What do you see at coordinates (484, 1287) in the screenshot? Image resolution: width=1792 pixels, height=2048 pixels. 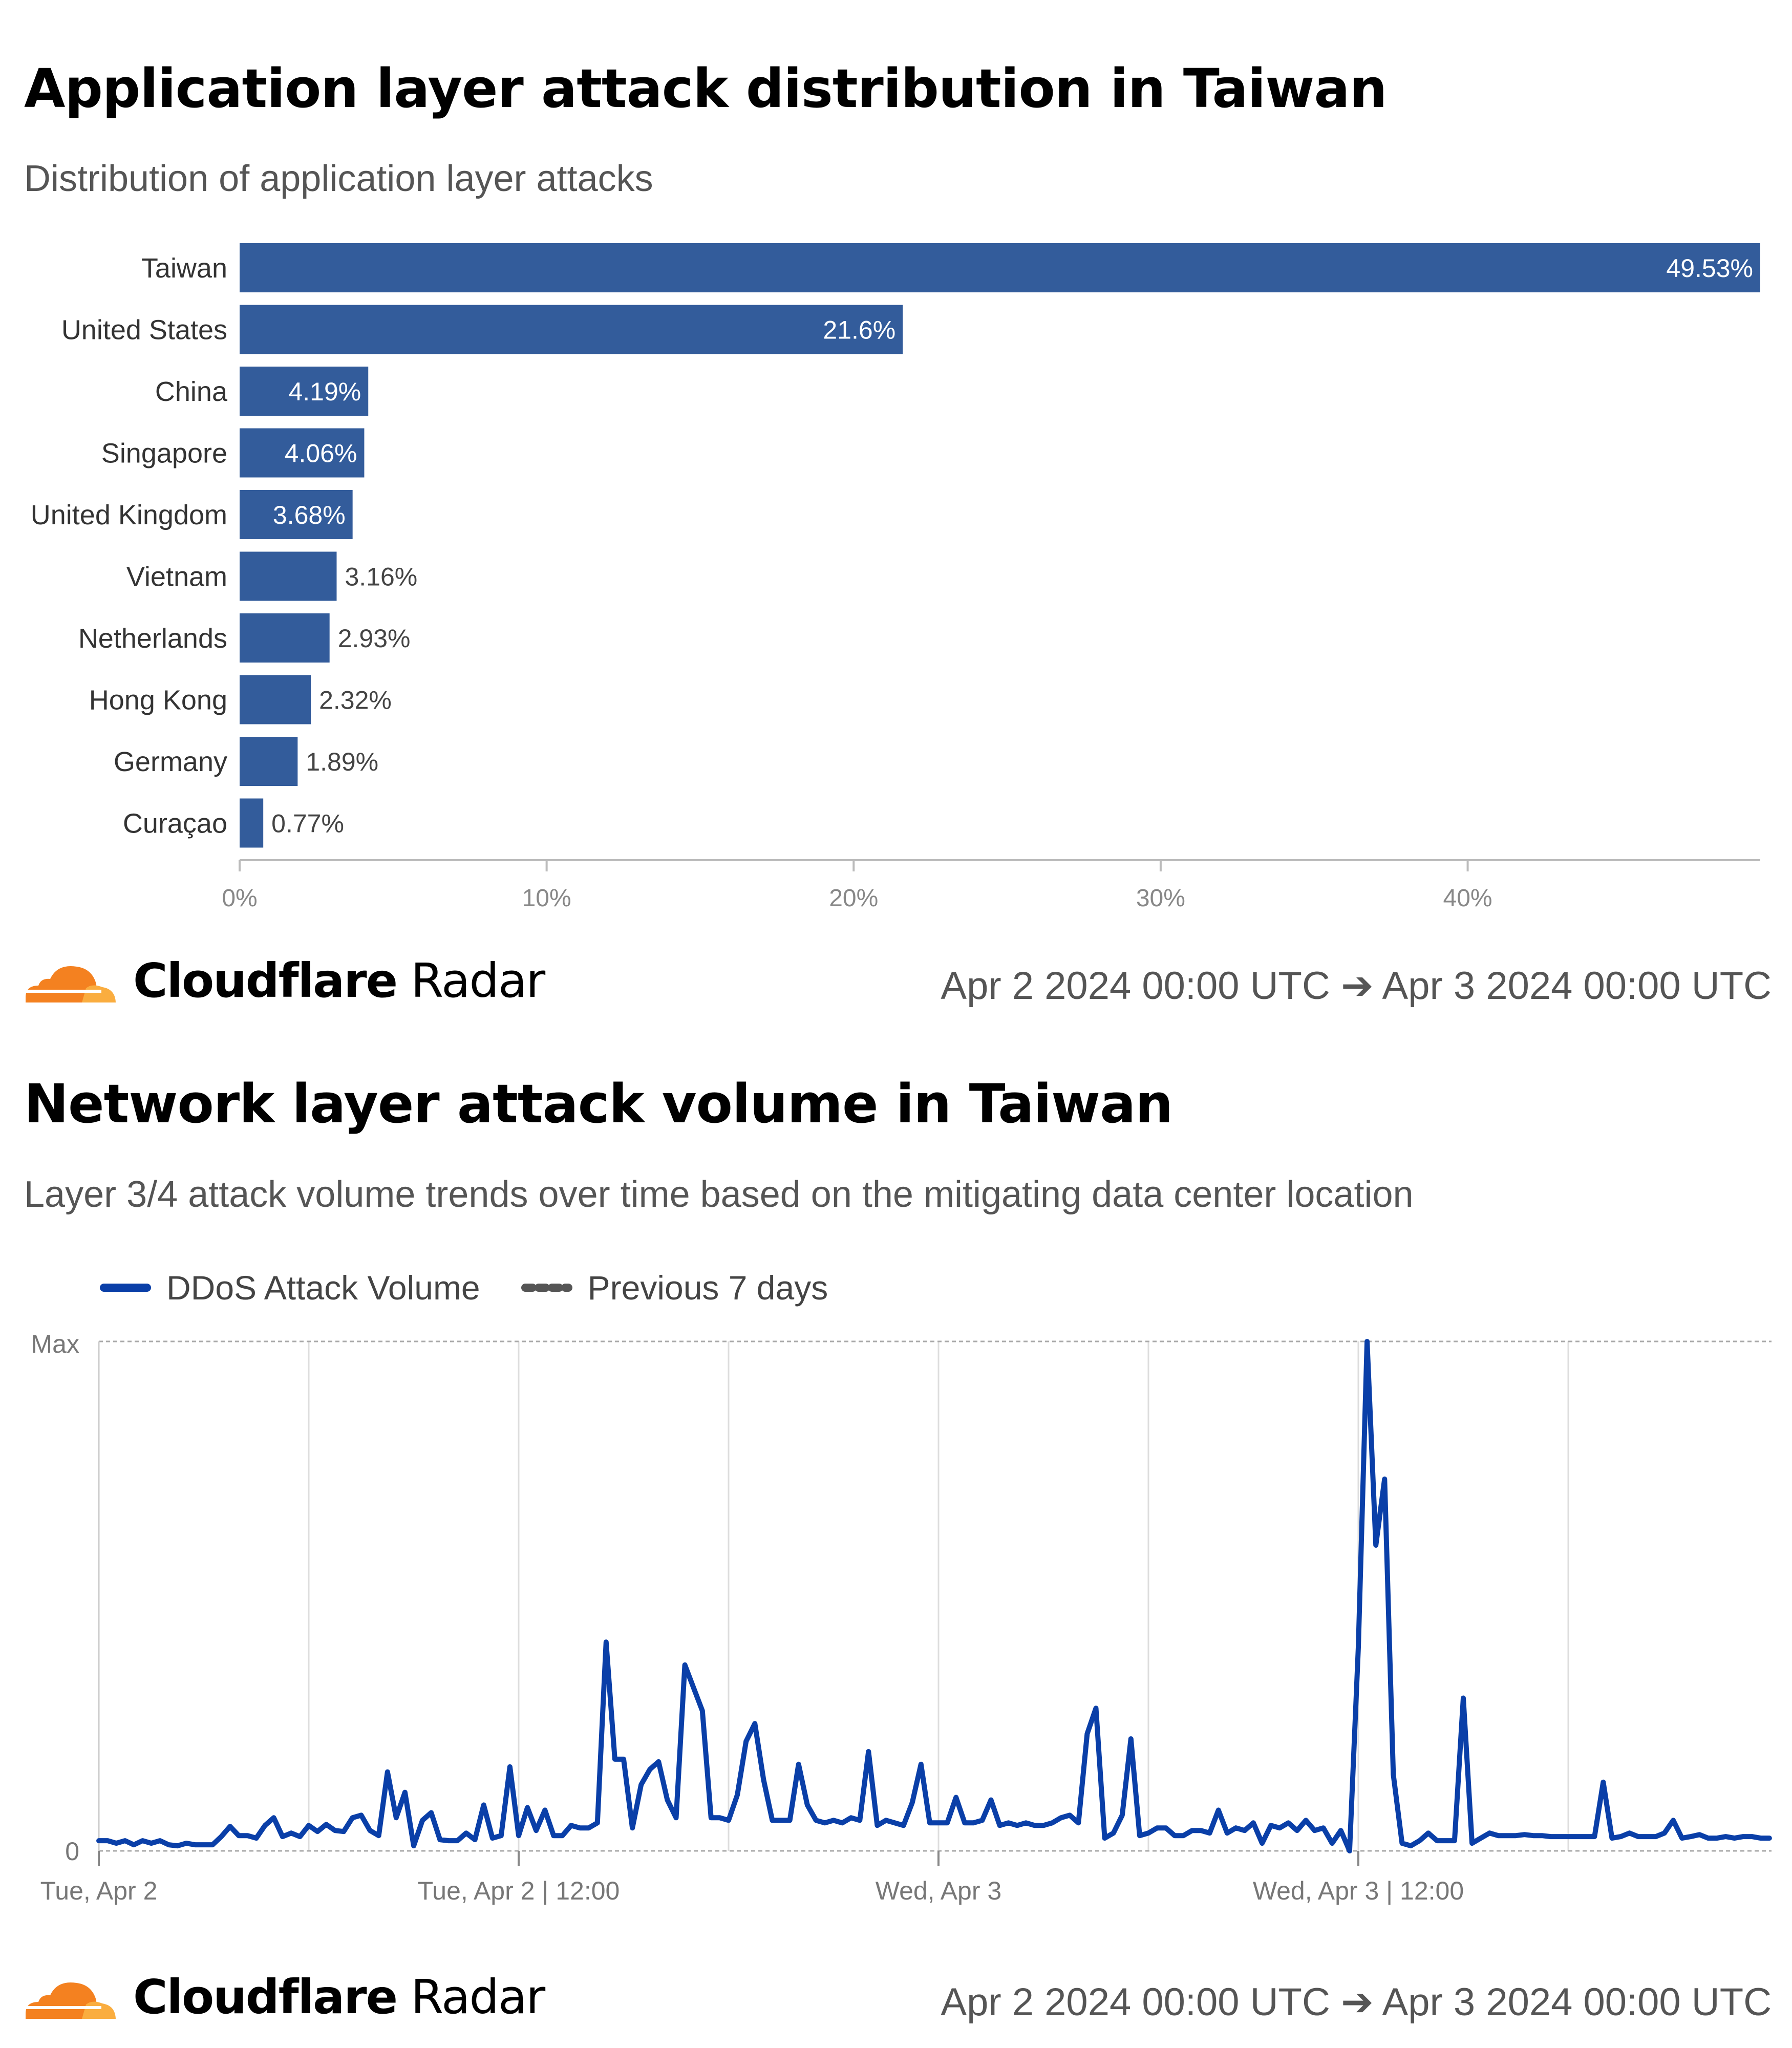 I see `net-chart-legend: DDoS Attack Volume Previous 7 days` at bounding box center [484, 1287].